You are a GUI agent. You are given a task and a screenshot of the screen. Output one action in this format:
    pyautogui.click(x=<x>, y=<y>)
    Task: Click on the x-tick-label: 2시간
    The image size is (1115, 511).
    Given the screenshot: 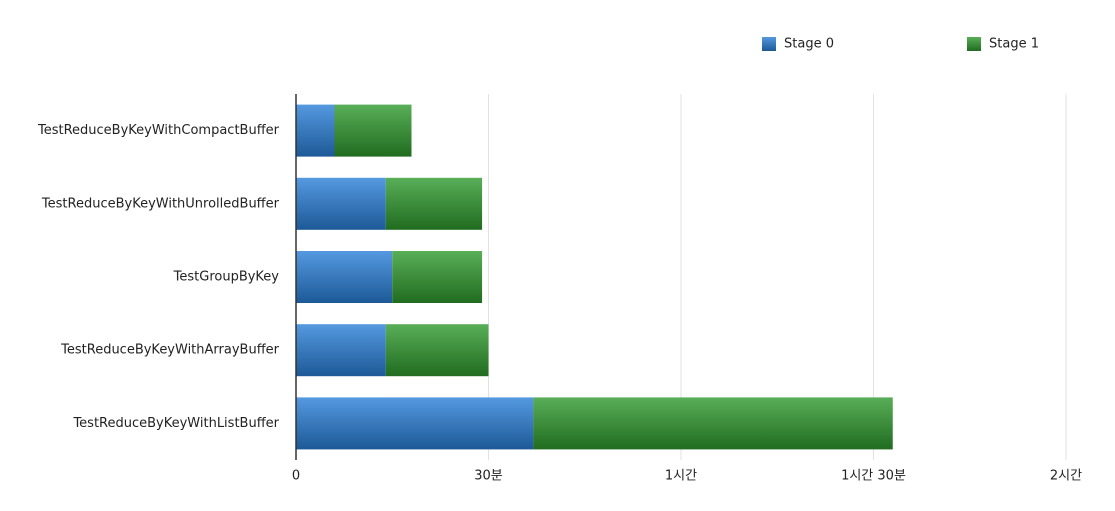 What is the action you would take?
    pyautogui.click(x=1066, y=476)
    